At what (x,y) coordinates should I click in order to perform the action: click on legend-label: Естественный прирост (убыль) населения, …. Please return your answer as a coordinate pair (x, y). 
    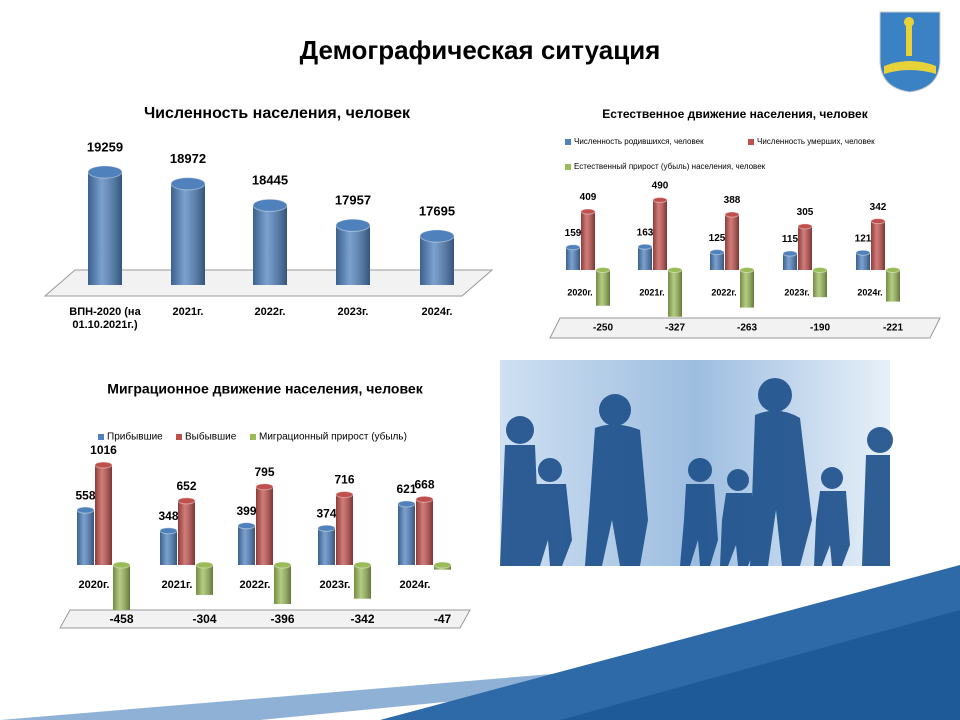
    Looking at the image, I should click on (670, 166).